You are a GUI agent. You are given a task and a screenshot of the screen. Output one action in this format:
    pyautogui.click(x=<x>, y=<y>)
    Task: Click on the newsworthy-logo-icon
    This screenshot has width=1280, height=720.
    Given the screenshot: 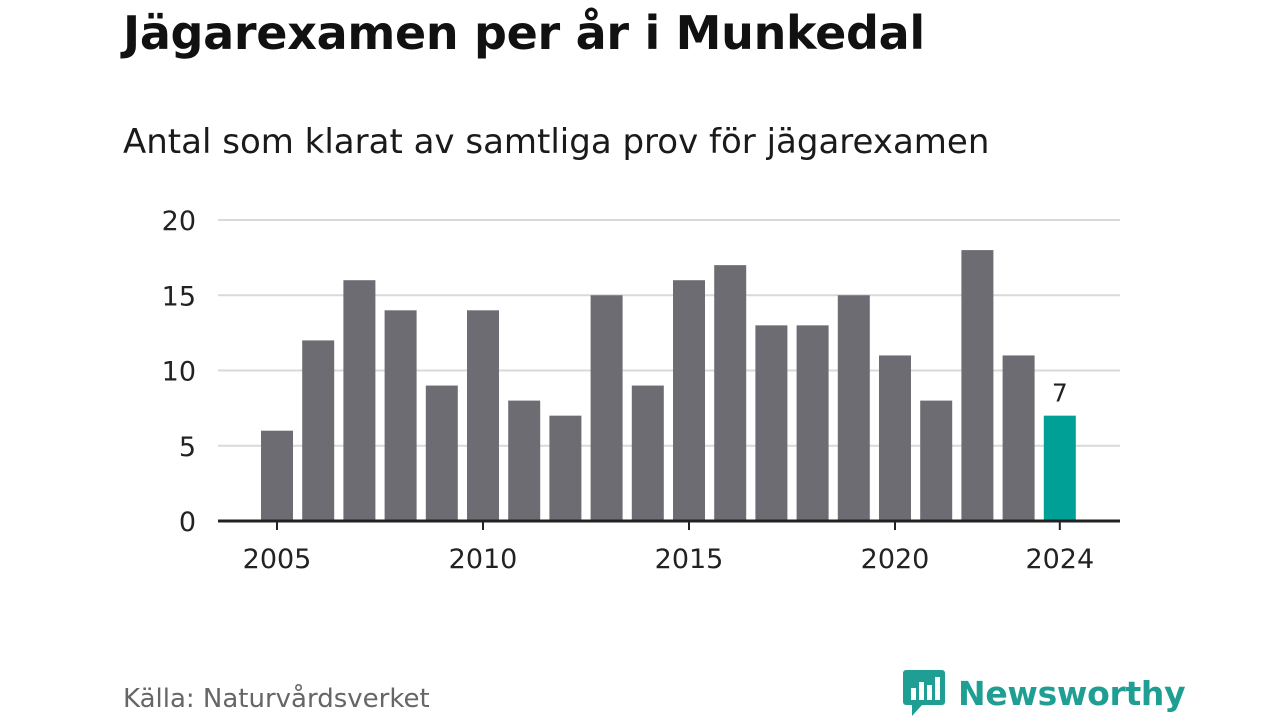 What is the action you would take?
    pyautogui.click(x=924, y=693)
    